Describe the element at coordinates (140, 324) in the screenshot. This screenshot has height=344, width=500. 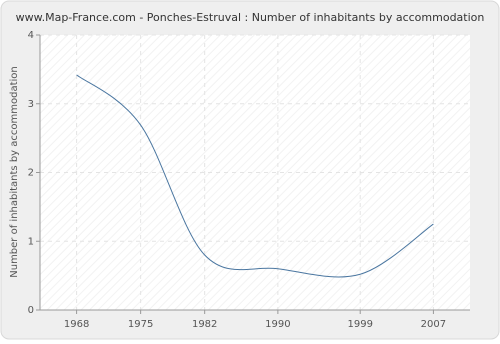
I see `x-tick-label: 1975` at that location.